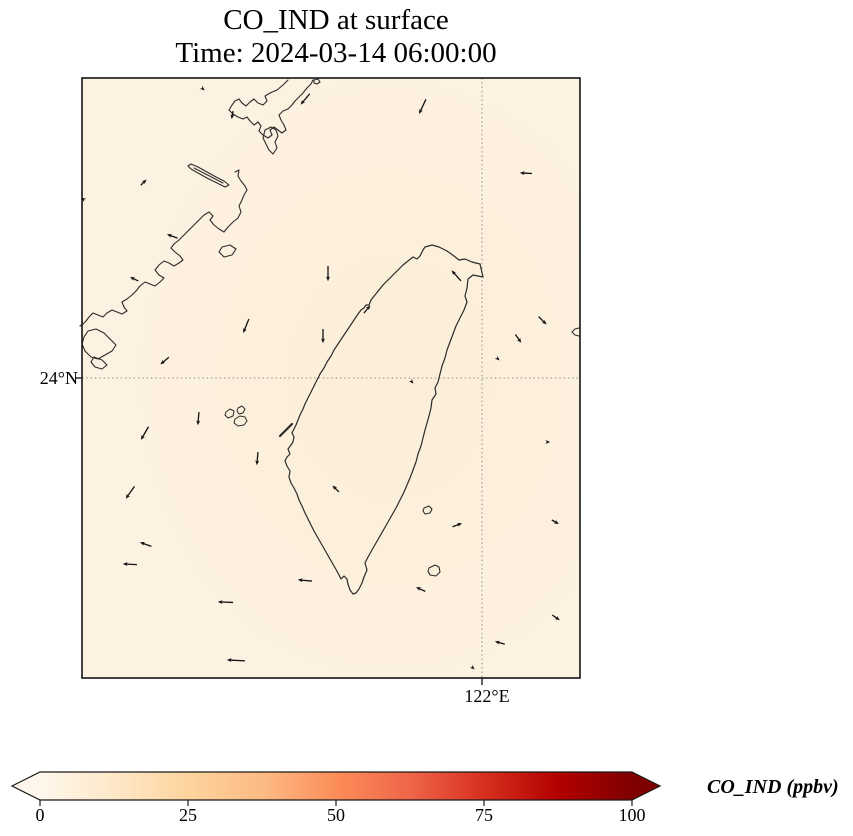 The height and width of the screenshot is (836, 853). What do you see at coordinates (434, 570) in the screenshot?
I see `coastline-orchid-island` at bounding box center [434, 570].